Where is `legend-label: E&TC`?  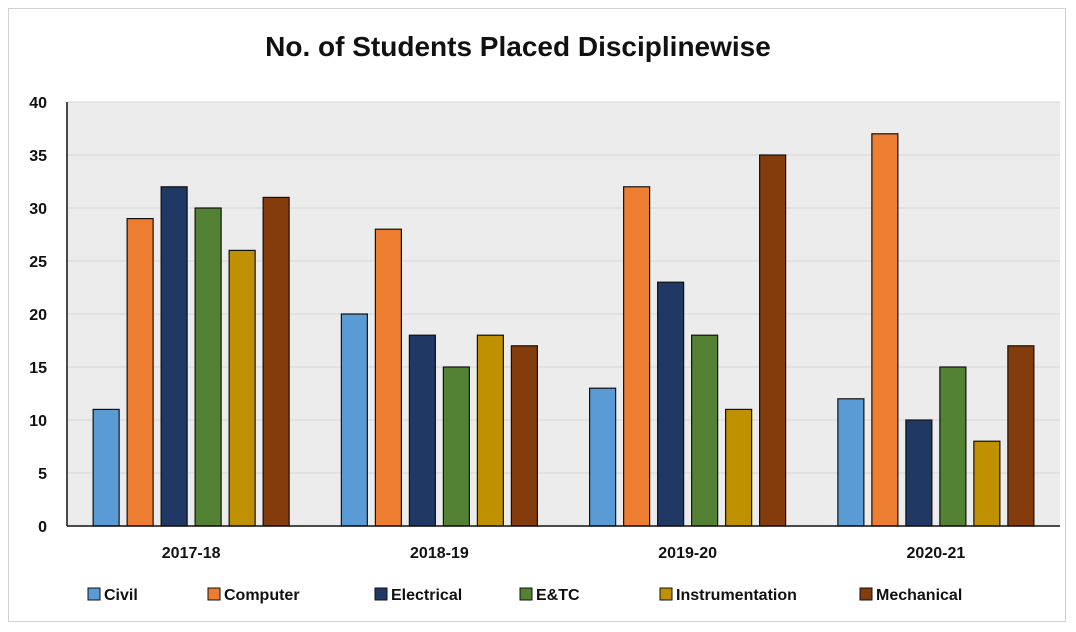
legend-label: E&TC is located at coordinates (558, 595).